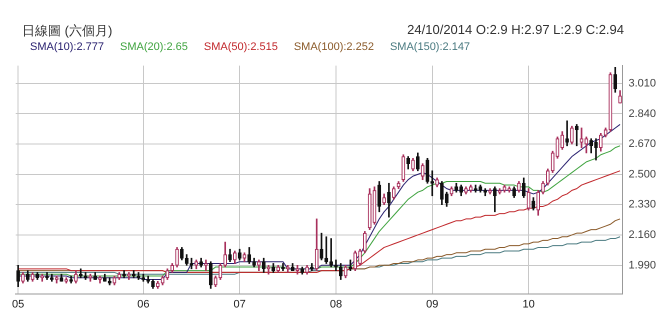  I want to click on y-tick-label: 2.840, so click(642, 114).